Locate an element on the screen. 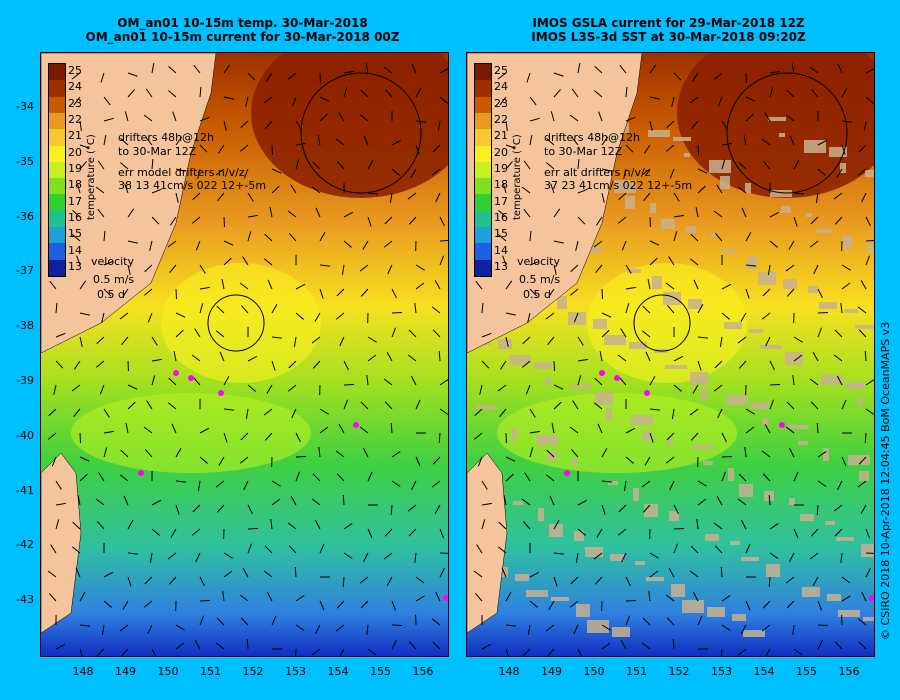 Image resolution: width=900 pixels, height=700 pixels. left-longitude-label: 150 is located at coordinates (168, 671).